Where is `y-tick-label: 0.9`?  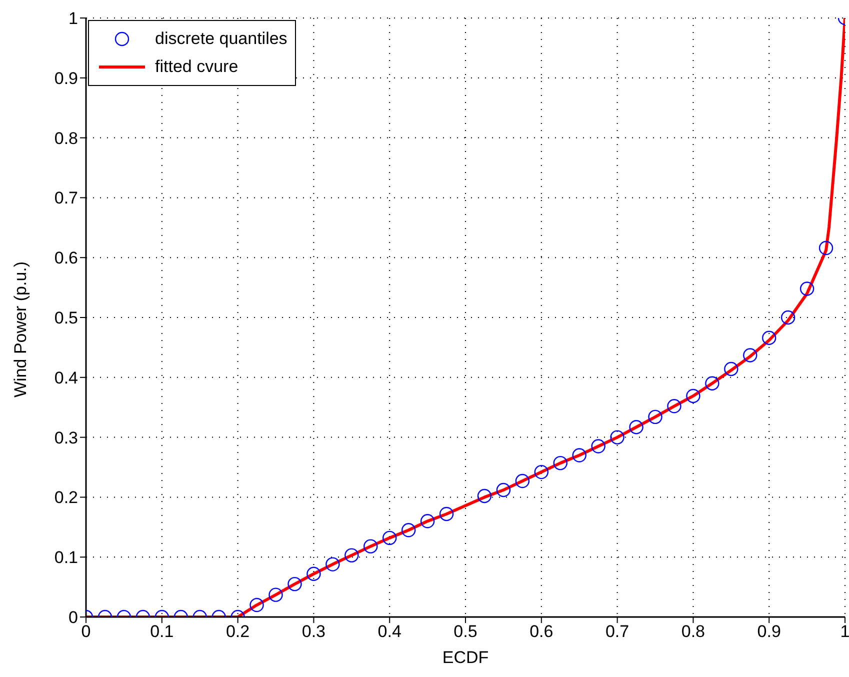
y-tick-label: 0.9 is located at coordinates (66, 78).